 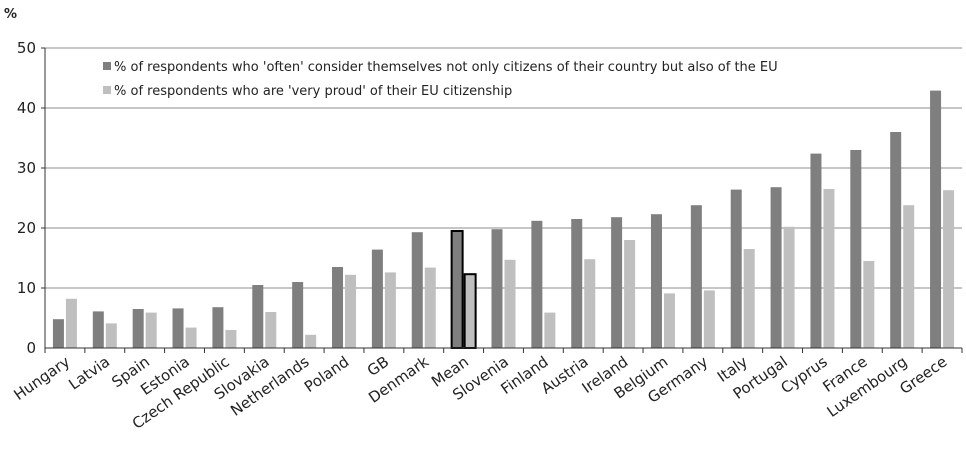 I want to click on x-tick-label: Poland, so click(x=326, y=374).